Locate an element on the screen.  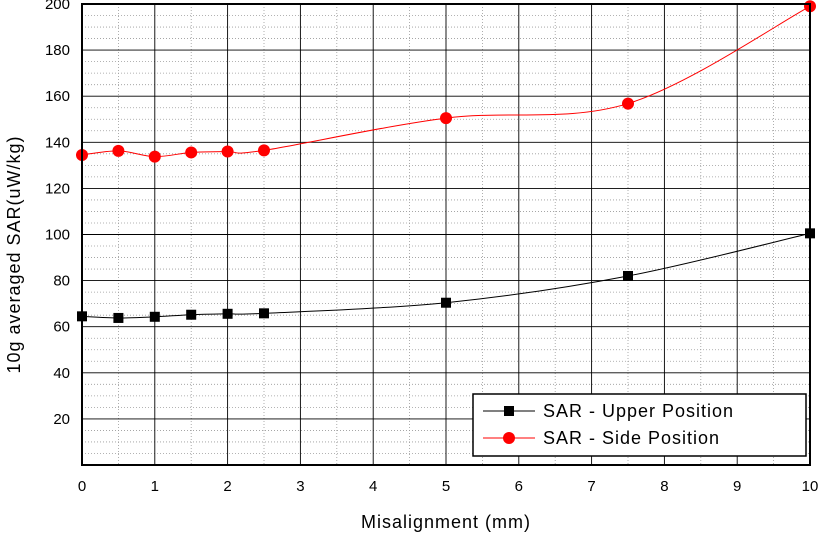
x-tick-label: 9 is located at coordinates (737, 486).